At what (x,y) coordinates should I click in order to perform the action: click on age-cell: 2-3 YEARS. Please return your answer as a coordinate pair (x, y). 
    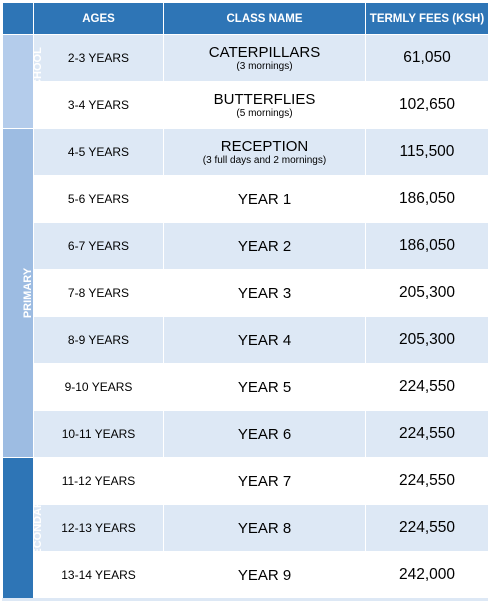
    Looking at the image, I should click on (98, 58).